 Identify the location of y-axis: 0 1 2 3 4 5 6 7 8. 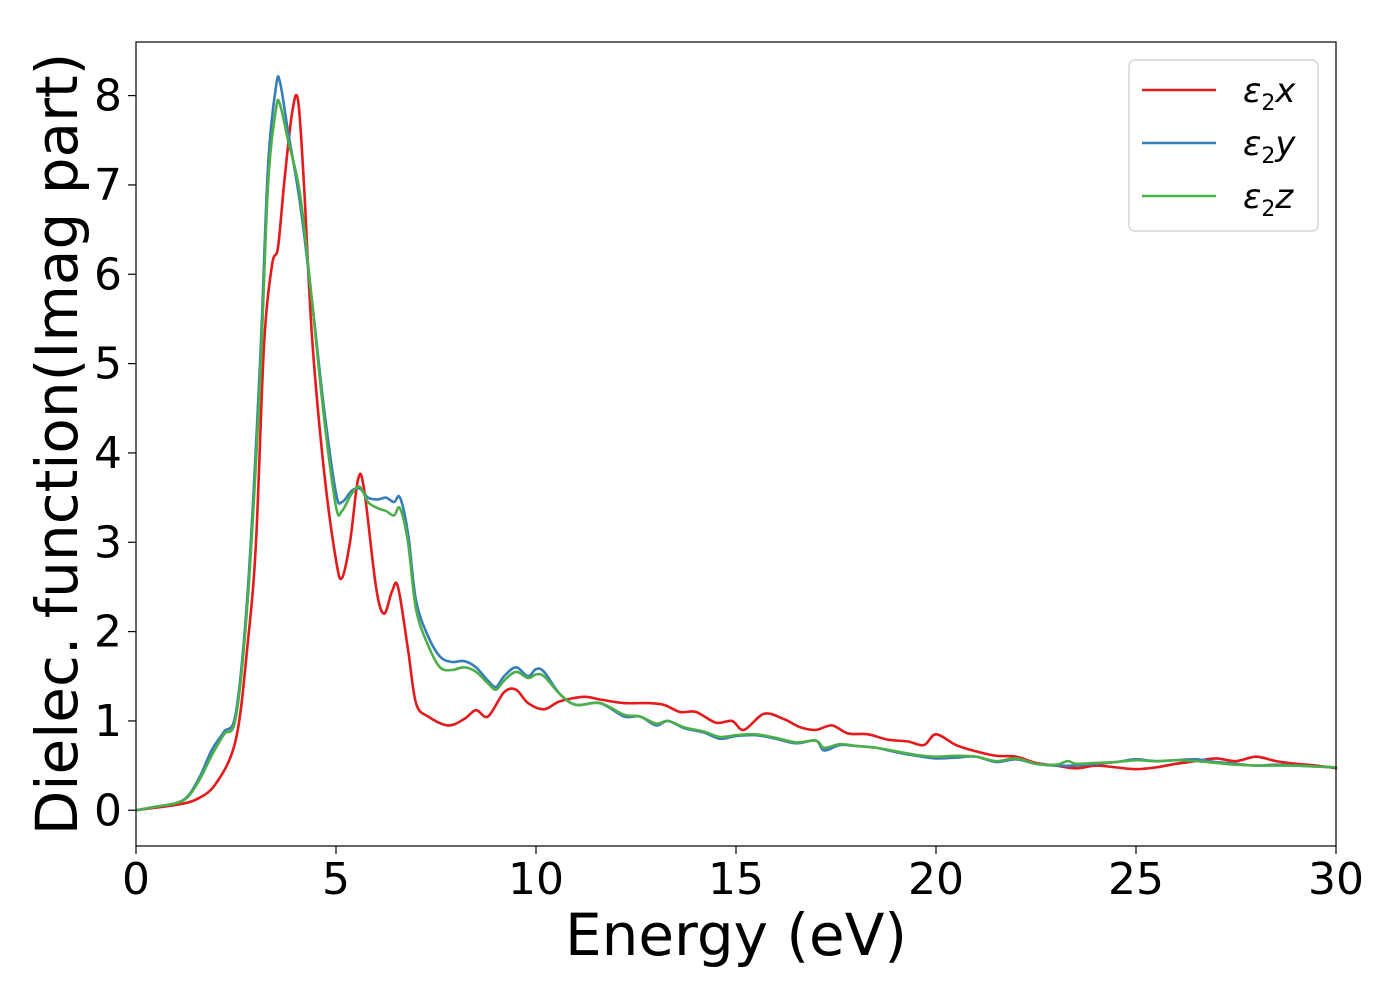
(115, 453).